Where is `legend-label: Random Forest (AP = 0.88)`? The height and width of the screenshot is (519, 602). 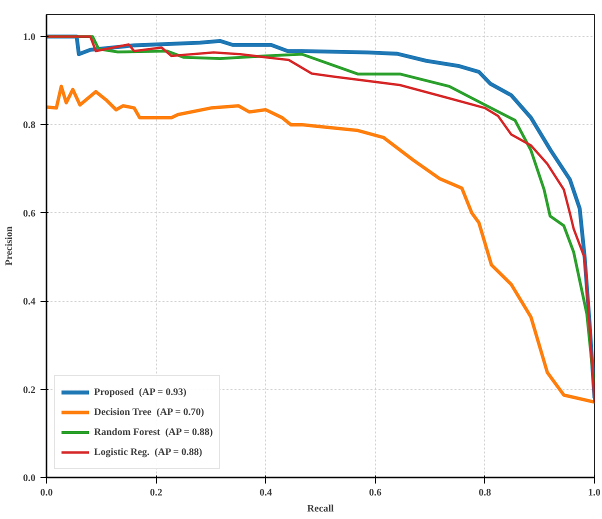
legend-label: Random Forest (AP = 0.88) is located at coordinates (153, 432).